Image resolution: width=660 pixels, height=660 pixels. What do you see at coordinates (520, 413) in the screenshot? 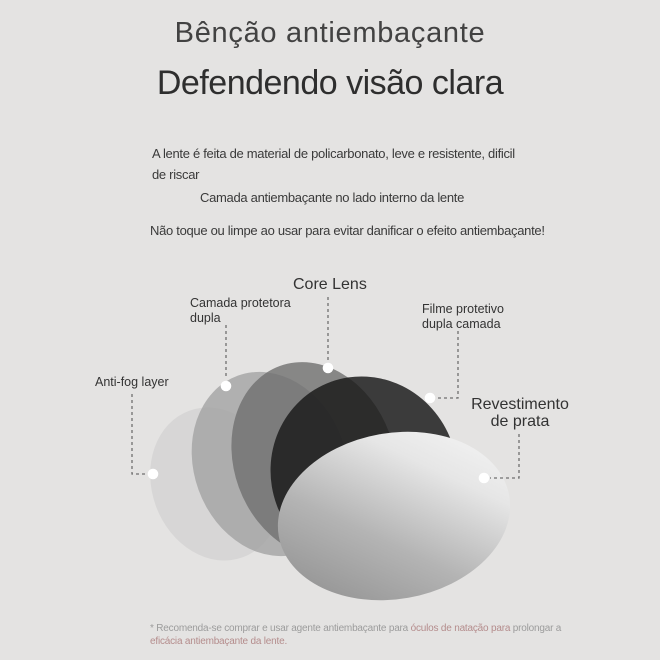
I see `label-silver-coating: Revestimento de prata` at bounding box center [520, 413].